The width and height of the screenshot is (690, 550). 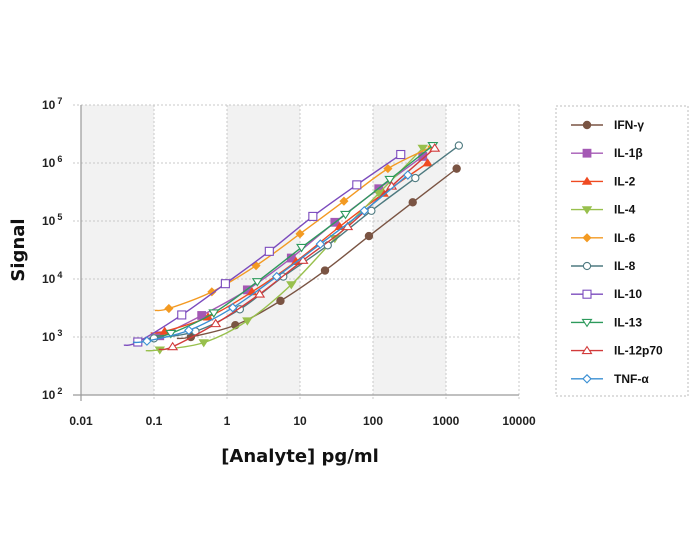 What do you see at coordinates (628, 294) in the screenshot?
I see `legend-label: IL-10` at bounding box center [628, 294].